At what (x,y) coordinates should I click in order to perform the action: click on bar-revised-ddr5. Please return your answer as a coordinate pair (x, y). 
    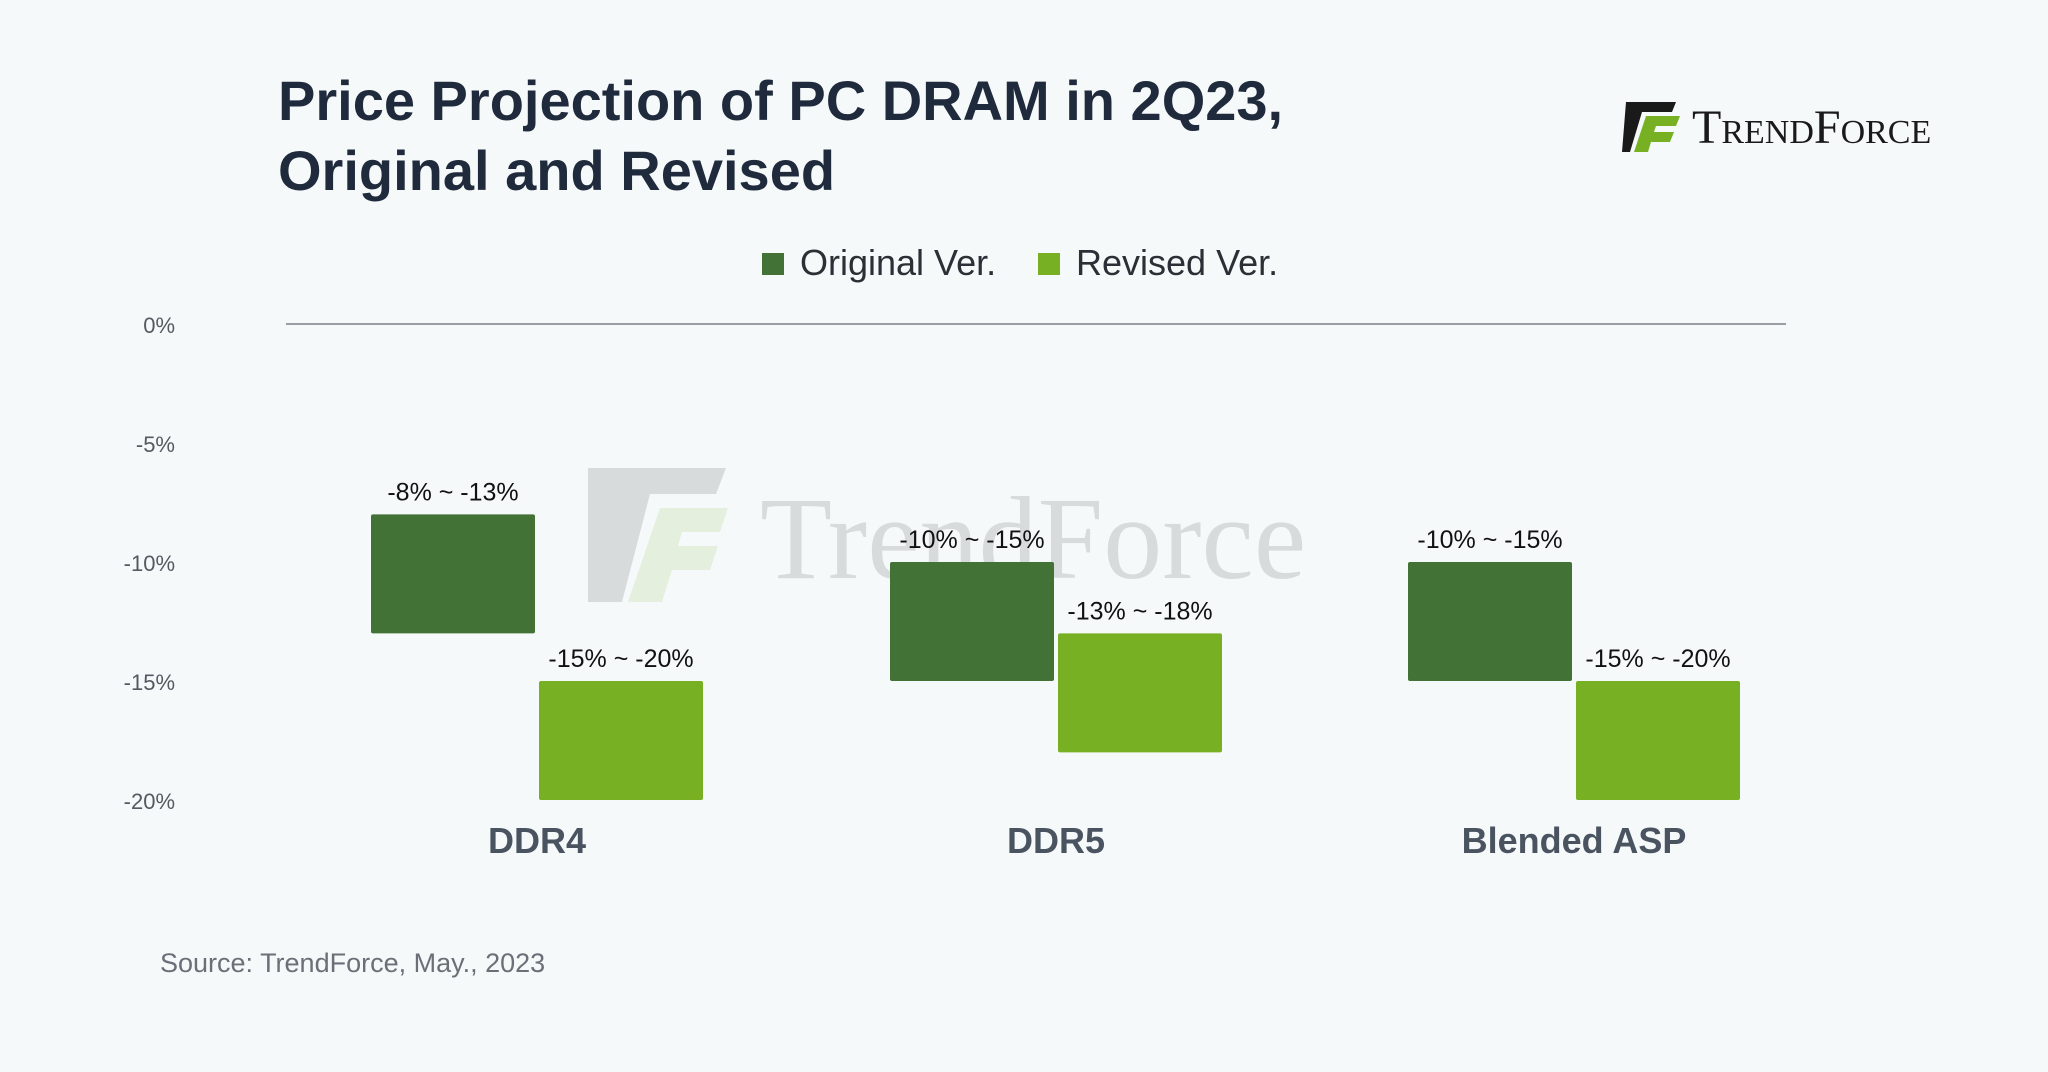
    Looking at the image, I should click on (1140, 693).